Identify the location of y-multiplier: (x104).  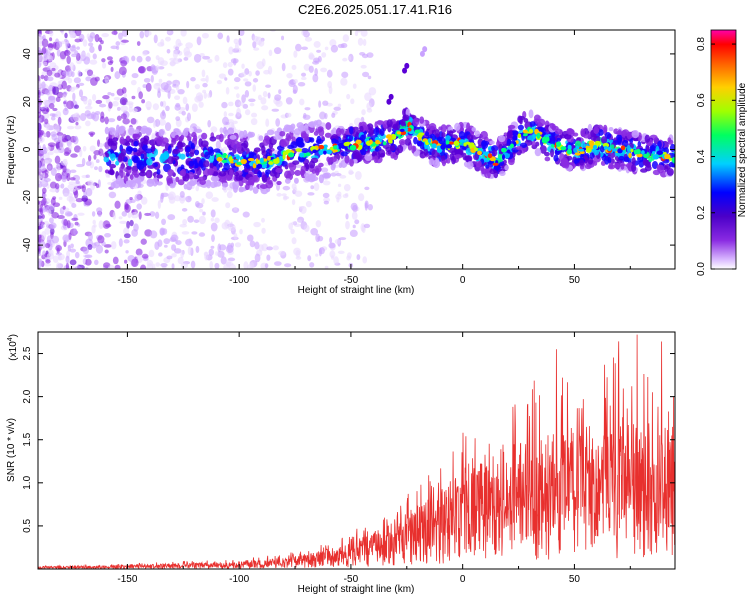
(13, 347).